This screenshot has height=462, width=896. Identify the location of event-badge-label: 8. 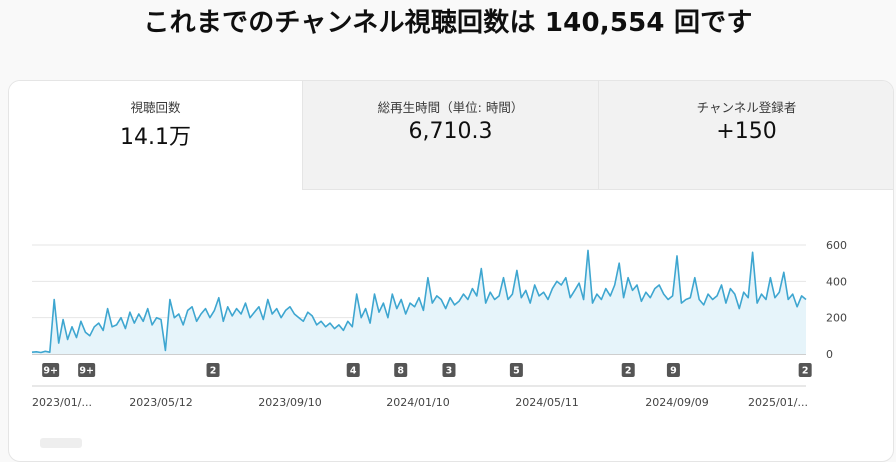
(400, 371).